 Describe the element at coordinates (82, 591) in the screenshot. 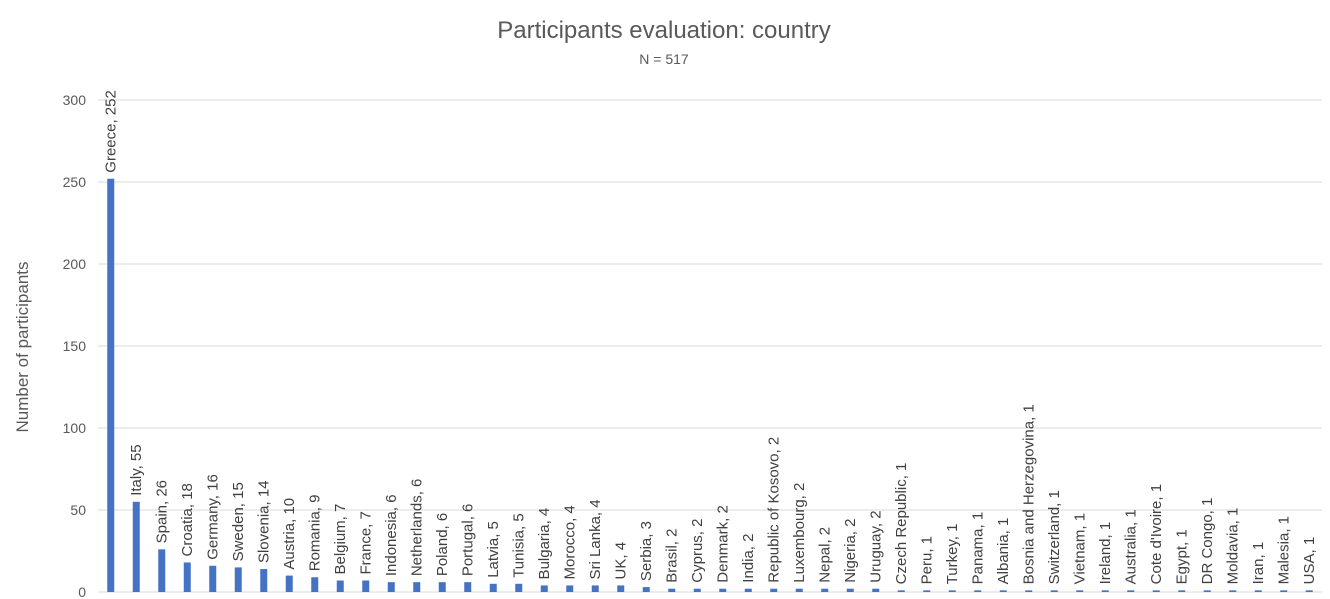

I see `y-tick-label: 0` at that location.